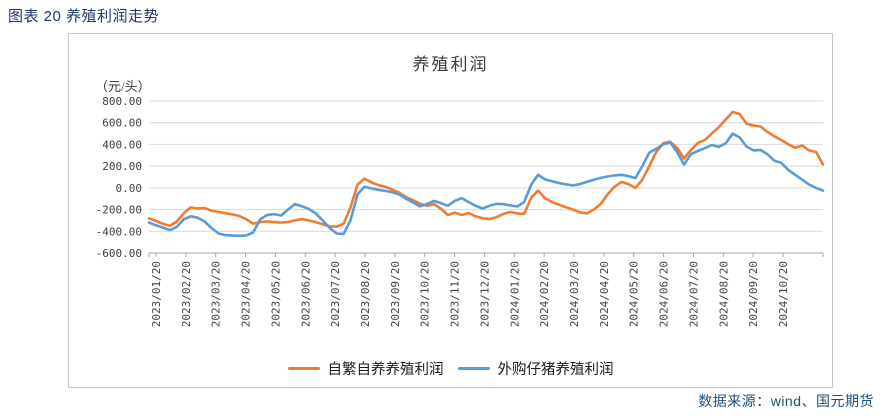 The image size is (881, 416). I want to click on x-tick-label: 2023/11/20, so click(455, 294).